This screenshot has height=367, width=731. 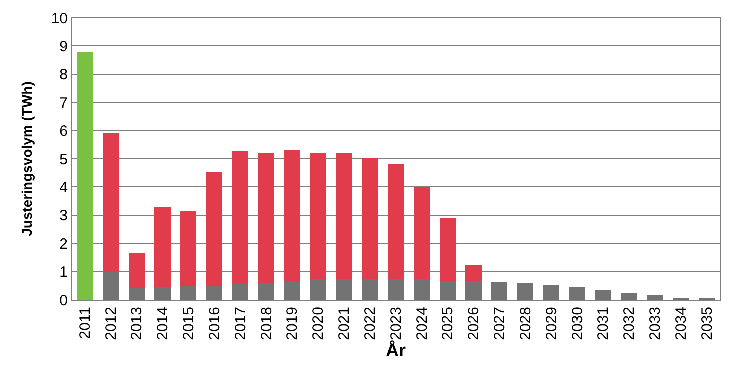 I want to click on x-tick-label: 2022, so click(x=370, y=323).